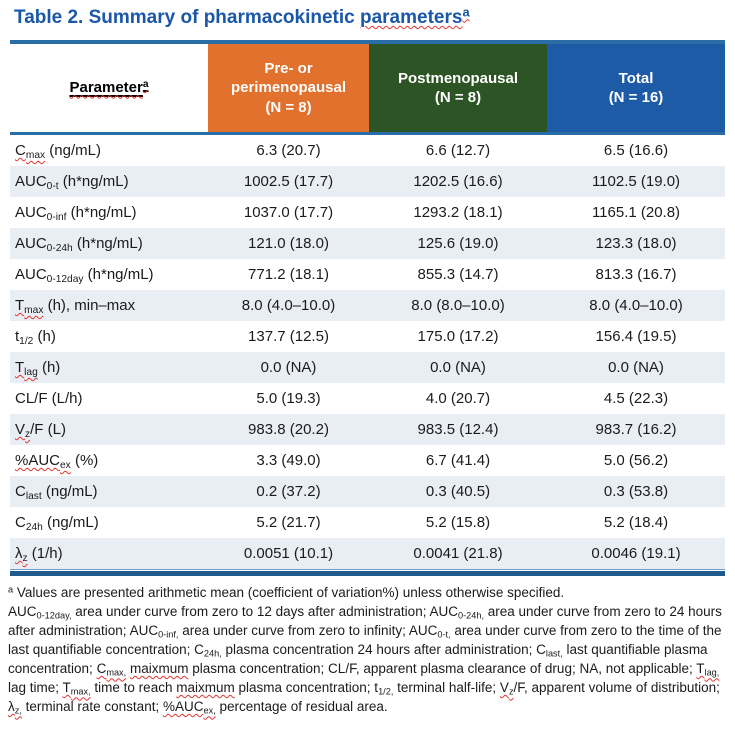 The height and width of the screenshot is (748, 735). Describe the element at coordinates (109, 429) in the screenshot. I see `parameter-cell: Vz/F (L)` at that location.